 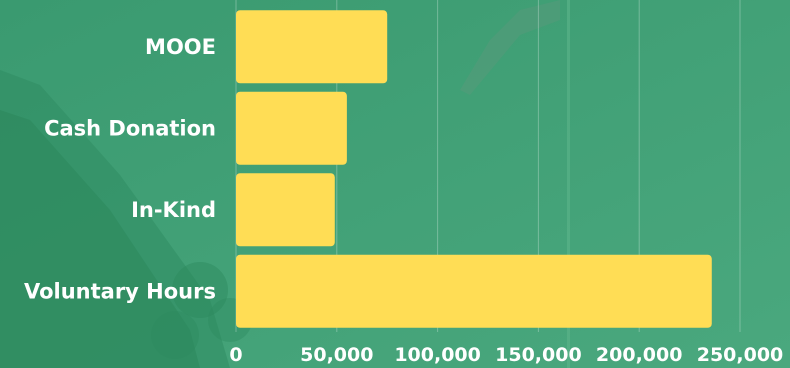 I want to click on x-tick-label: 250,000, so click(x=740, y=355).